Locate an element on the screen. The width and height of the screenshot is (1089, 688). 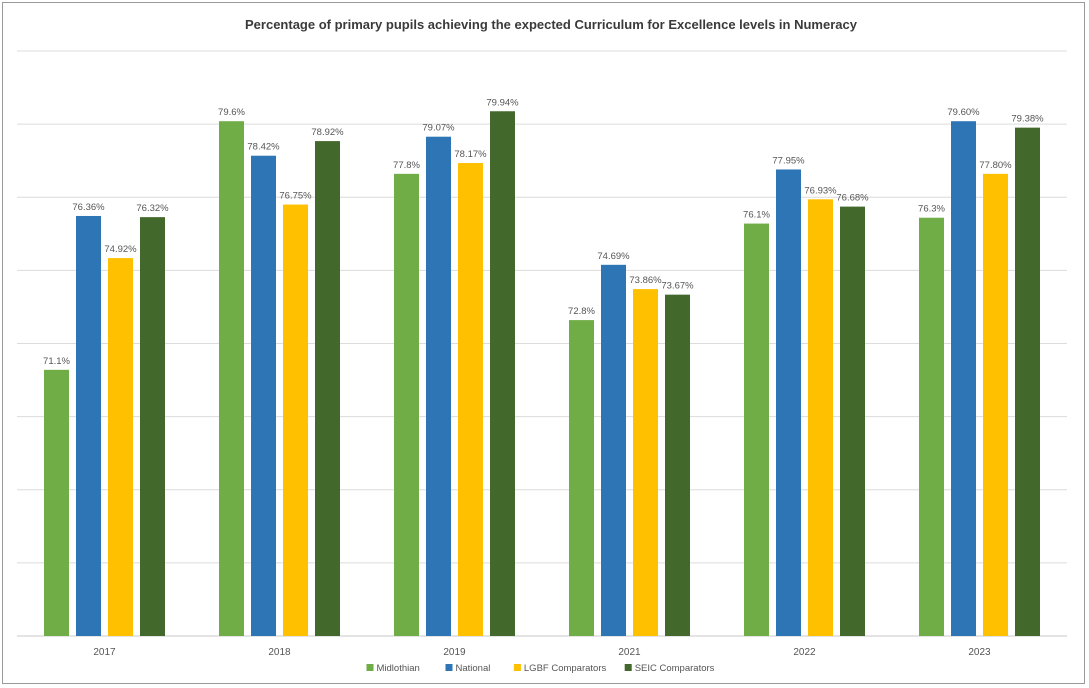
data-label: 74.92% is located at coordinates (120, 249).